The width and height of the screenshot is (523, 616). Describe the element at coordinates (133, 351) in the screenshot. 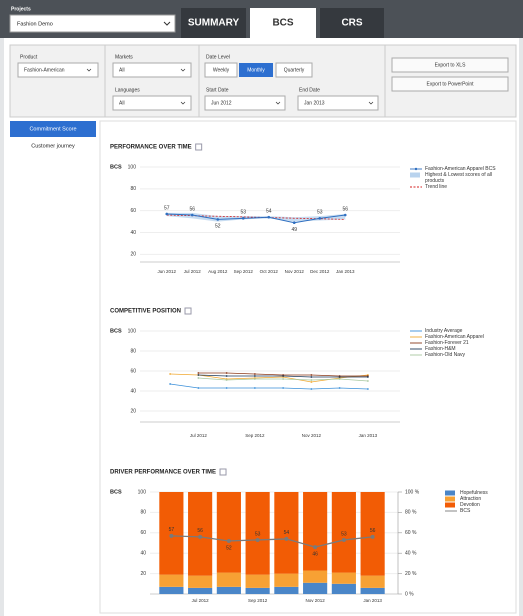

I see `y-tick-label: 80` at that location.